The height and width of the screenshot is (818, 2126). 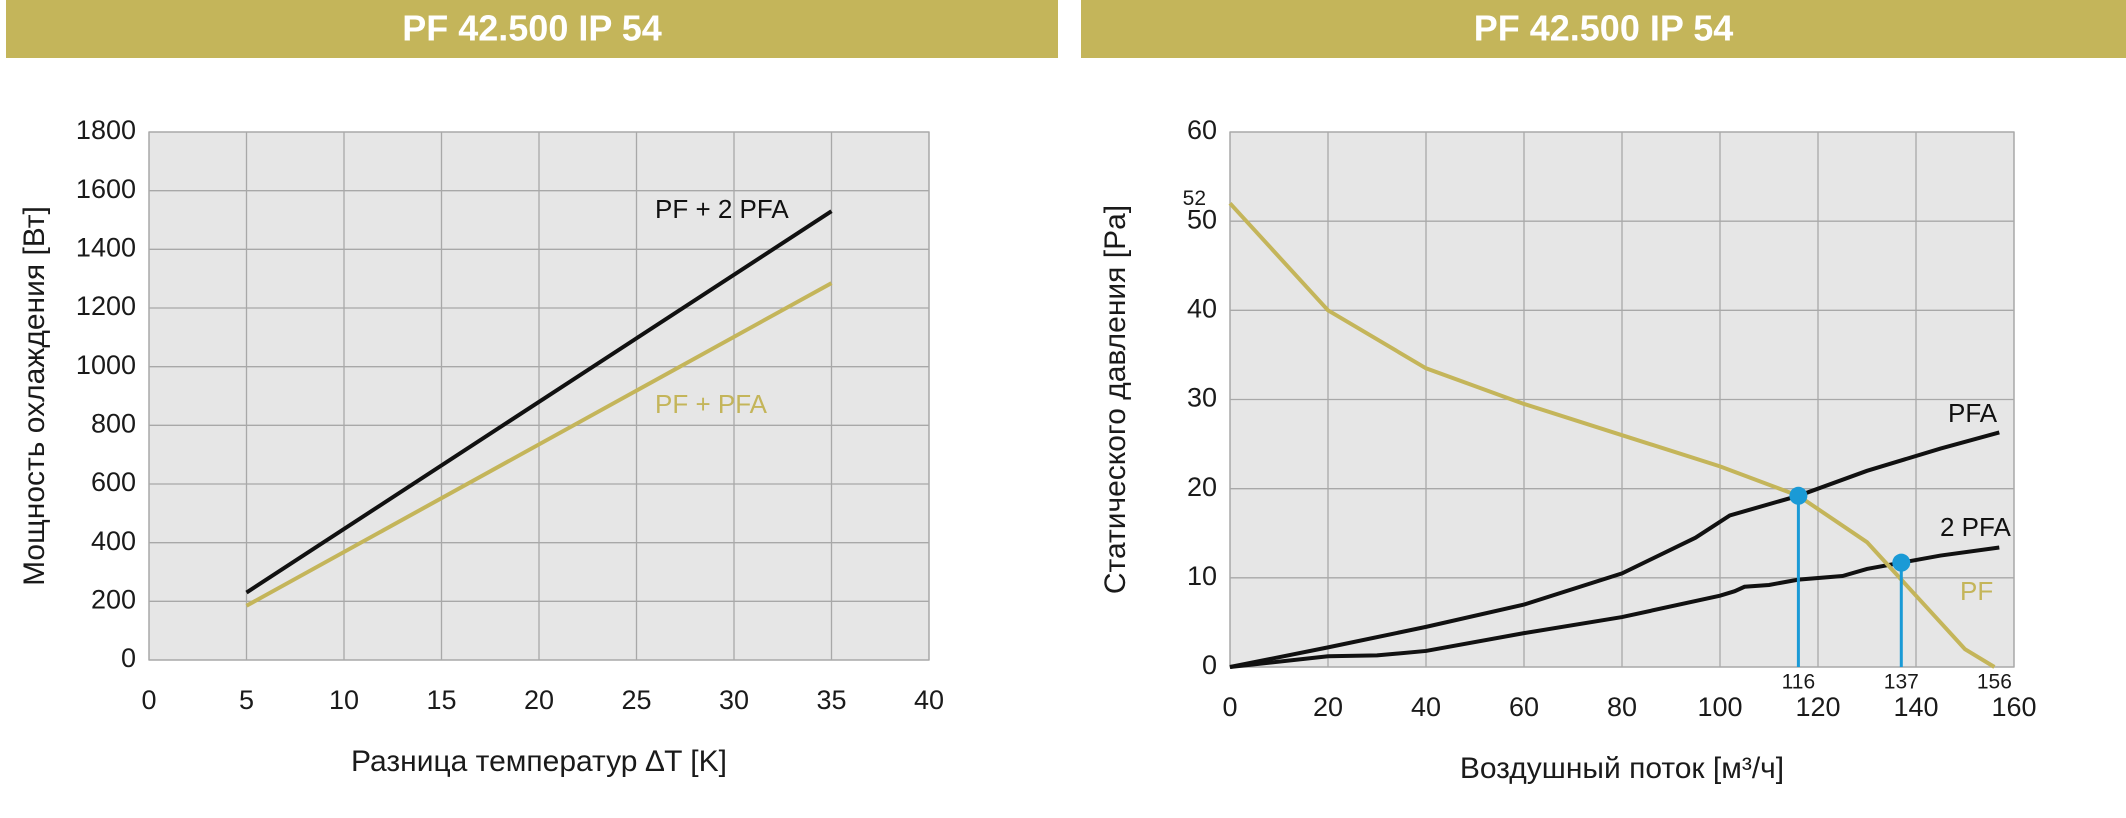 I want to click on series-label: PF + PFA, so click(x=711, y=404).